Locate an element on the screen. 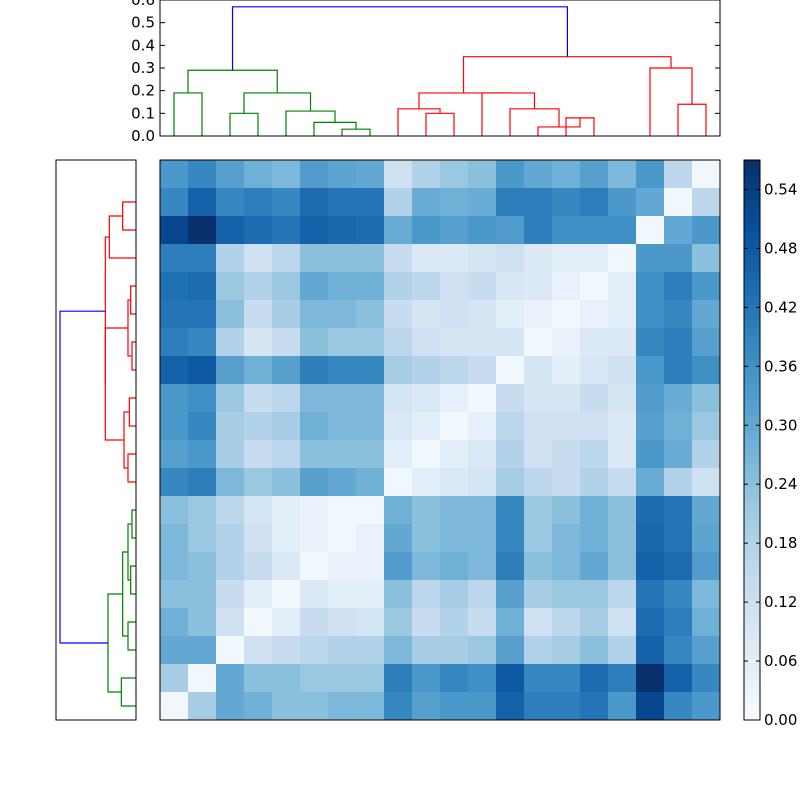  heatmap-cell-r3-c3 is located at coordinates (258, 258).